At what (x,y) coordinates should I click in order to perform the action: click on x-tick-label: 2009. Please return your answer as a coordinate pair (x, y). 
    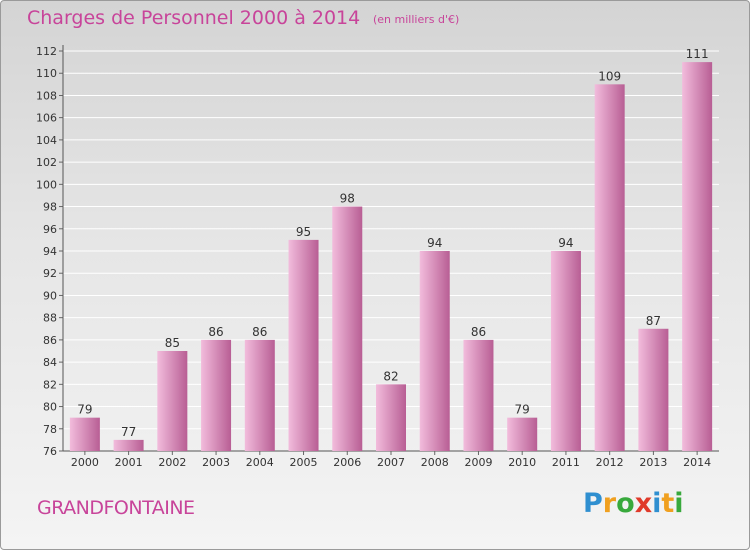
    Looking at the image, I should click on (478, 462).